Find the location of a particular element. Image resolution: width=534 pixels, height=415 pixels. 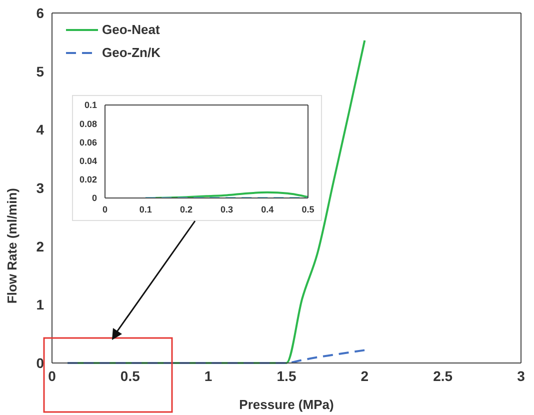

y-axis-title: Flow Rate (ml/min) is located at coordinates (12, 246).